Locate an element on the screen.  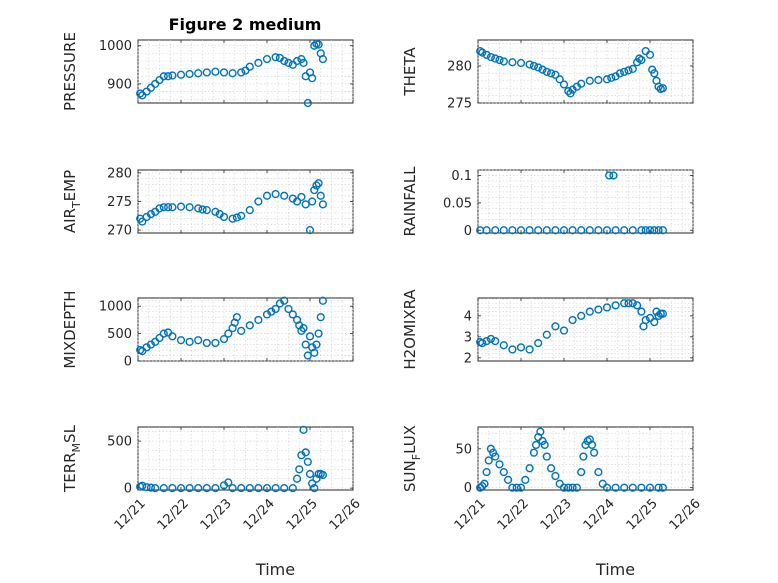
mixdepth-ytick-label: 0 is located at coordinates (128, 362).